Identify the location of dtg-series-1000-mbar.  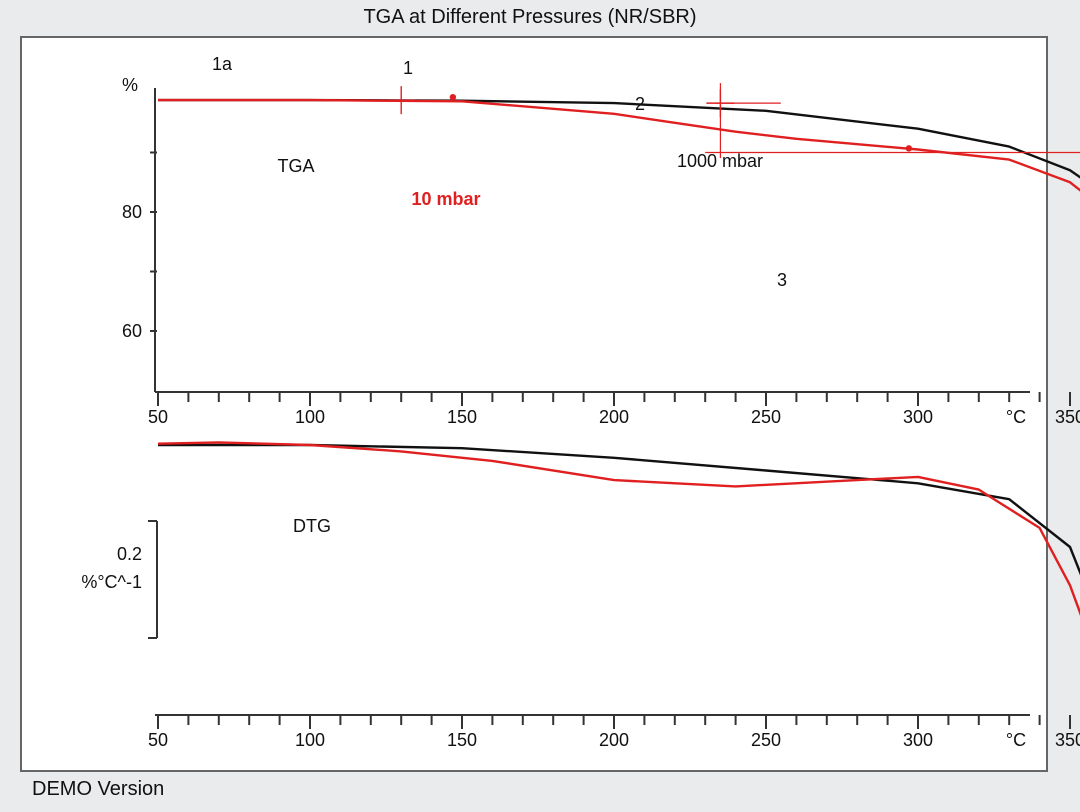
(619, 509).